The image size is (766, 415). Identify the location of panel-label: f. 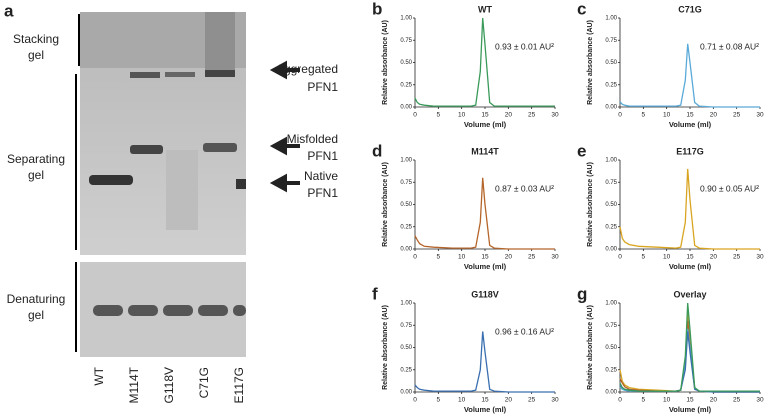
(375, 293).